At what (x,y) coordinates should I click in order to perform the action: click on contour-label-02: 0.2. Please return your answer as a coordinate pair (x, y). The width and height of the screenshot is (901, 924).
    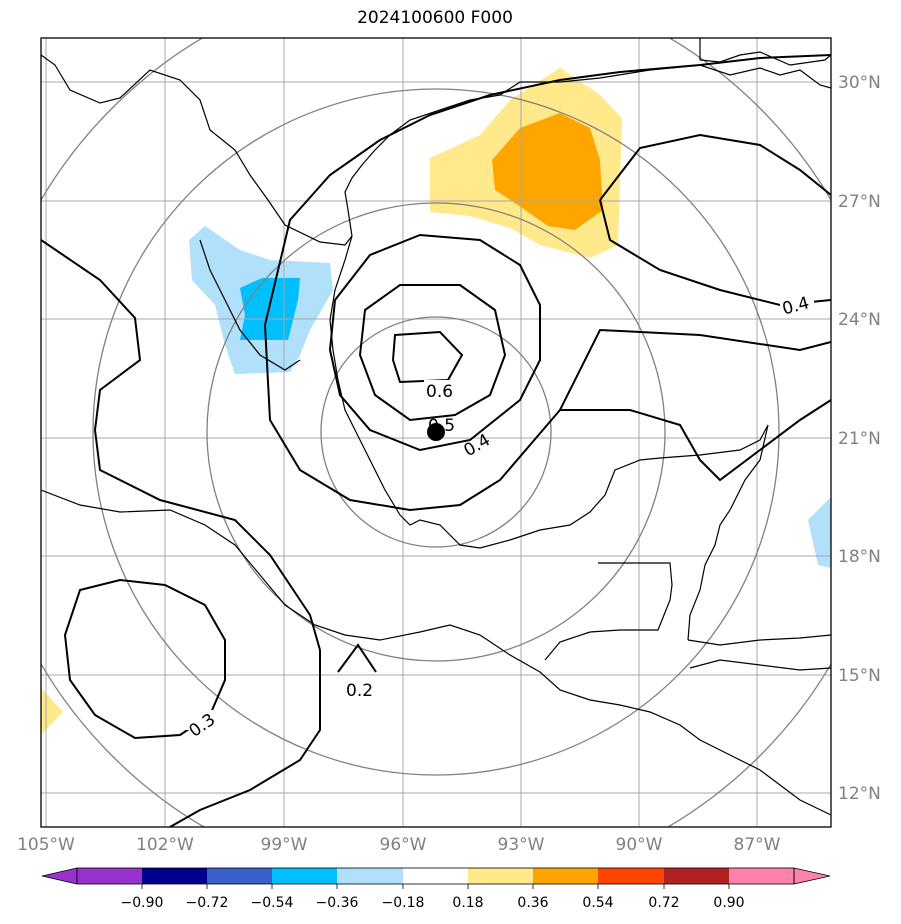
    Looking at the image, I should click on (359, 691).